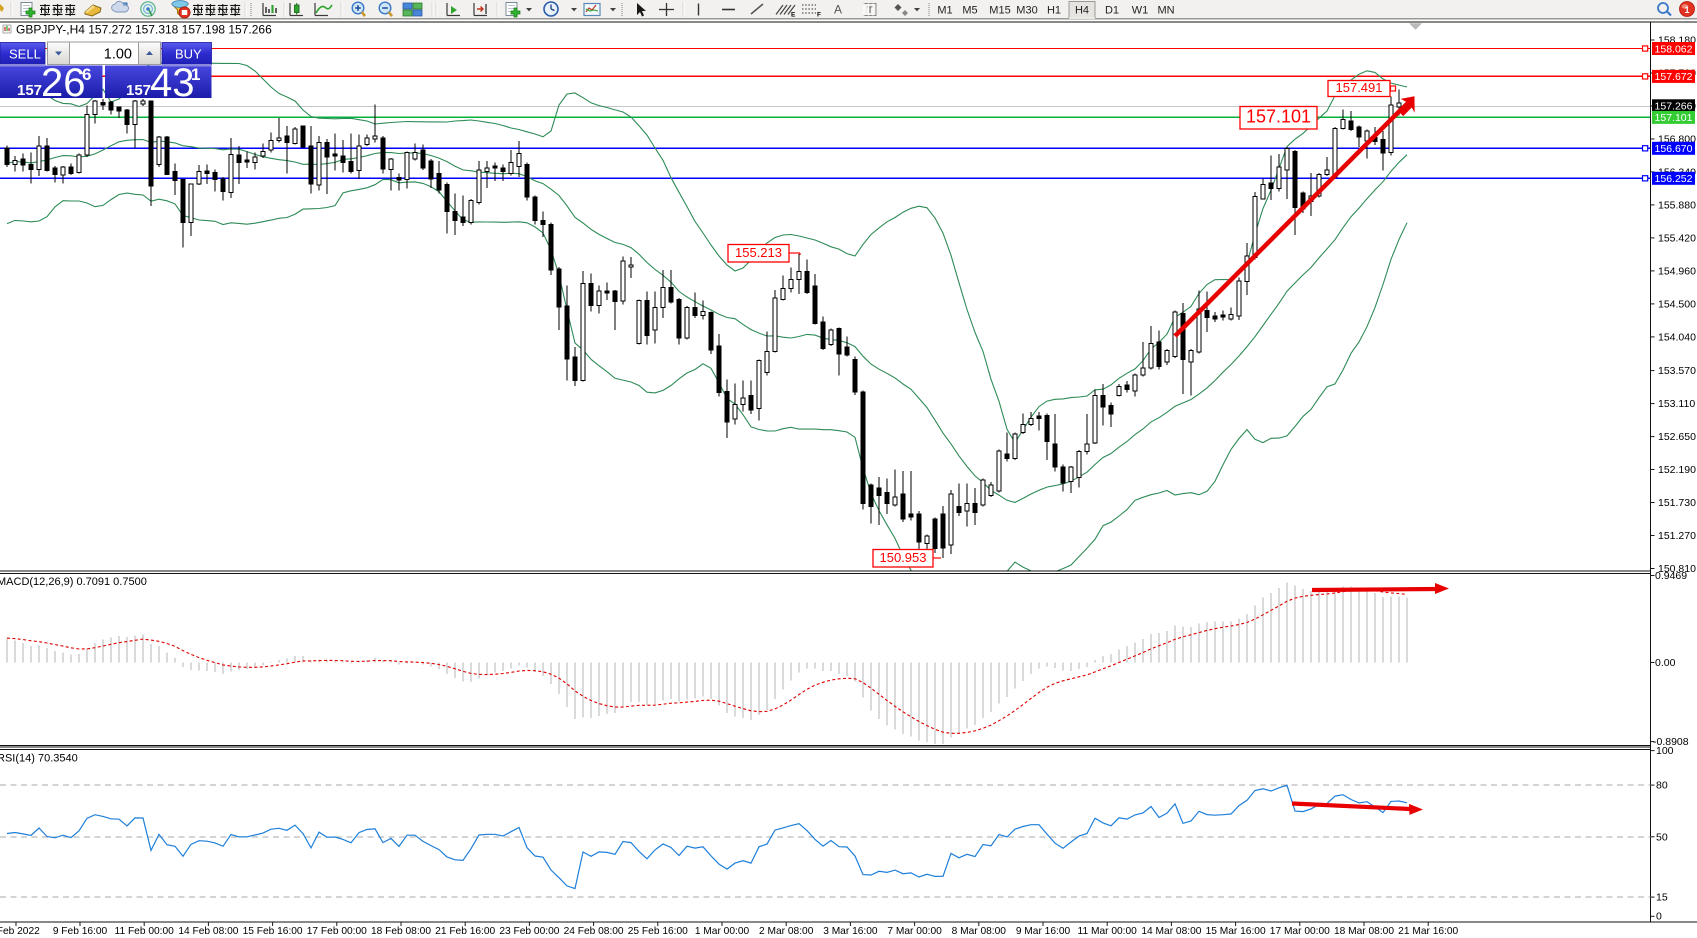 The height and width of the screenshot is (938, 1697). I want to click on svg-text: 26, so click(63, 83).